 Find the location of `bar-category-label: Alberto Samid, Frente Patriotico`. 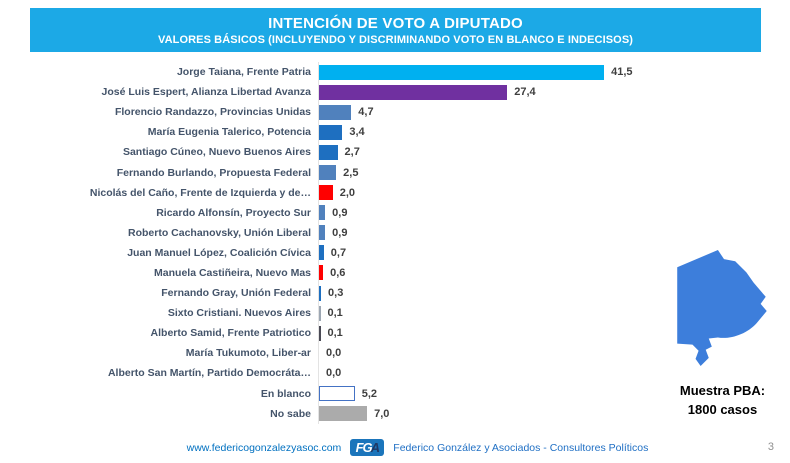

bar-category-label: Alberto Samid, Frente Patriotico is located at coordinates (230, 333).